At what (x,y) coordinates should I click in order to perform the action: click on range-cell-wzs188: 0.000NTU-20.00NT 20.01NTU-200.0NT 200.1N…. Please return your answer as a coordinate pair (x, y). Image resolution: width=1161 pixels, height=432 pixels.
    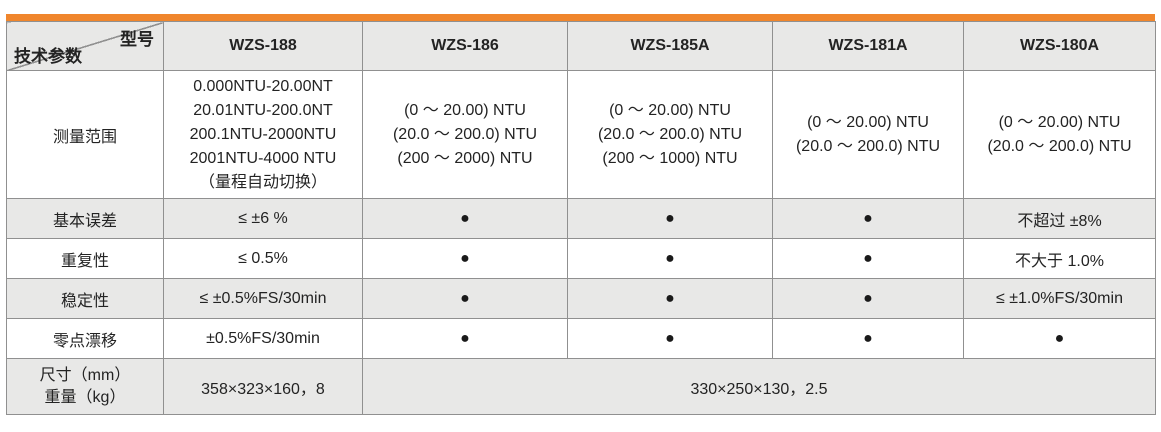
    Looking at the image, I should click on (263, 134).